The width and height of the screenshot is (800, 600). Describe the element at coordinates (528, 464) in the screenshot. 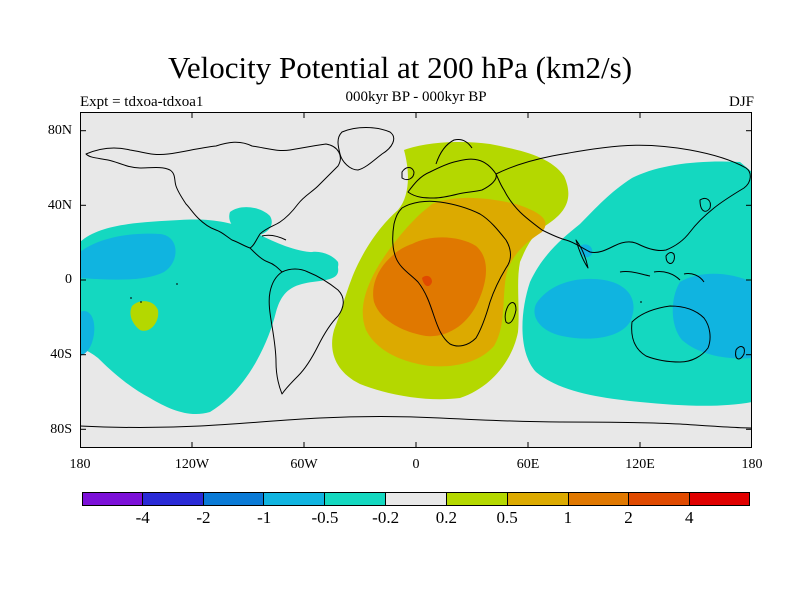

I see `lon-label-60e: 60E` at that location.